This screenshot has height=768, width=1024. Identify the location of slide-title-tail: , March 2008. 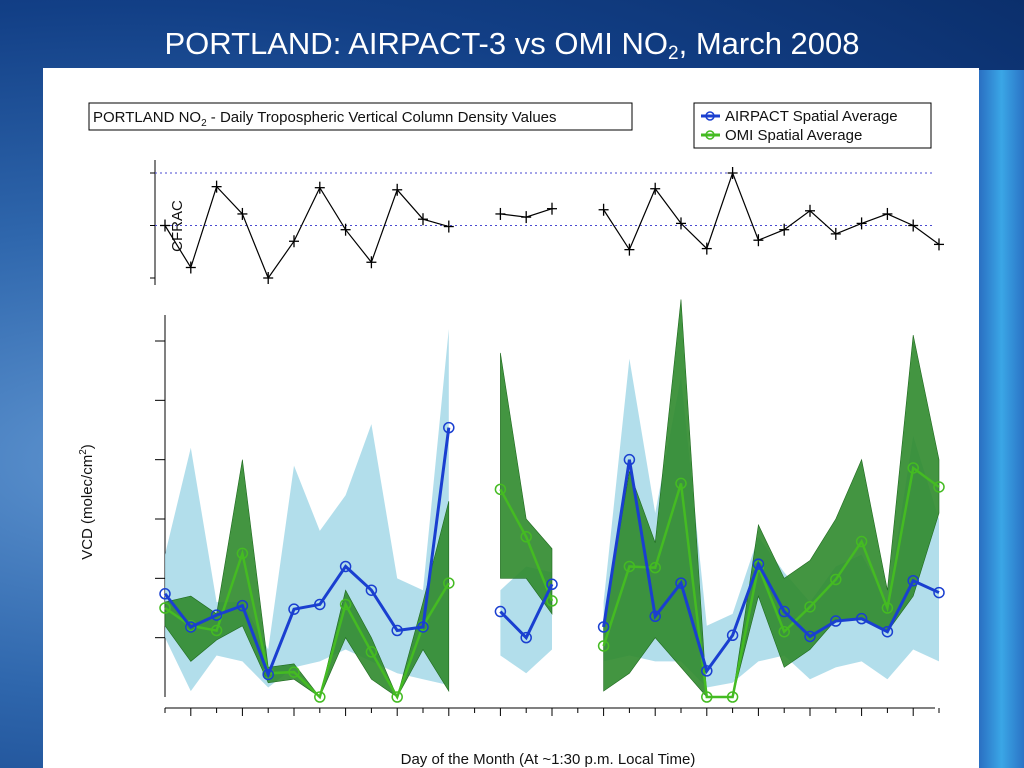
(769, 43).